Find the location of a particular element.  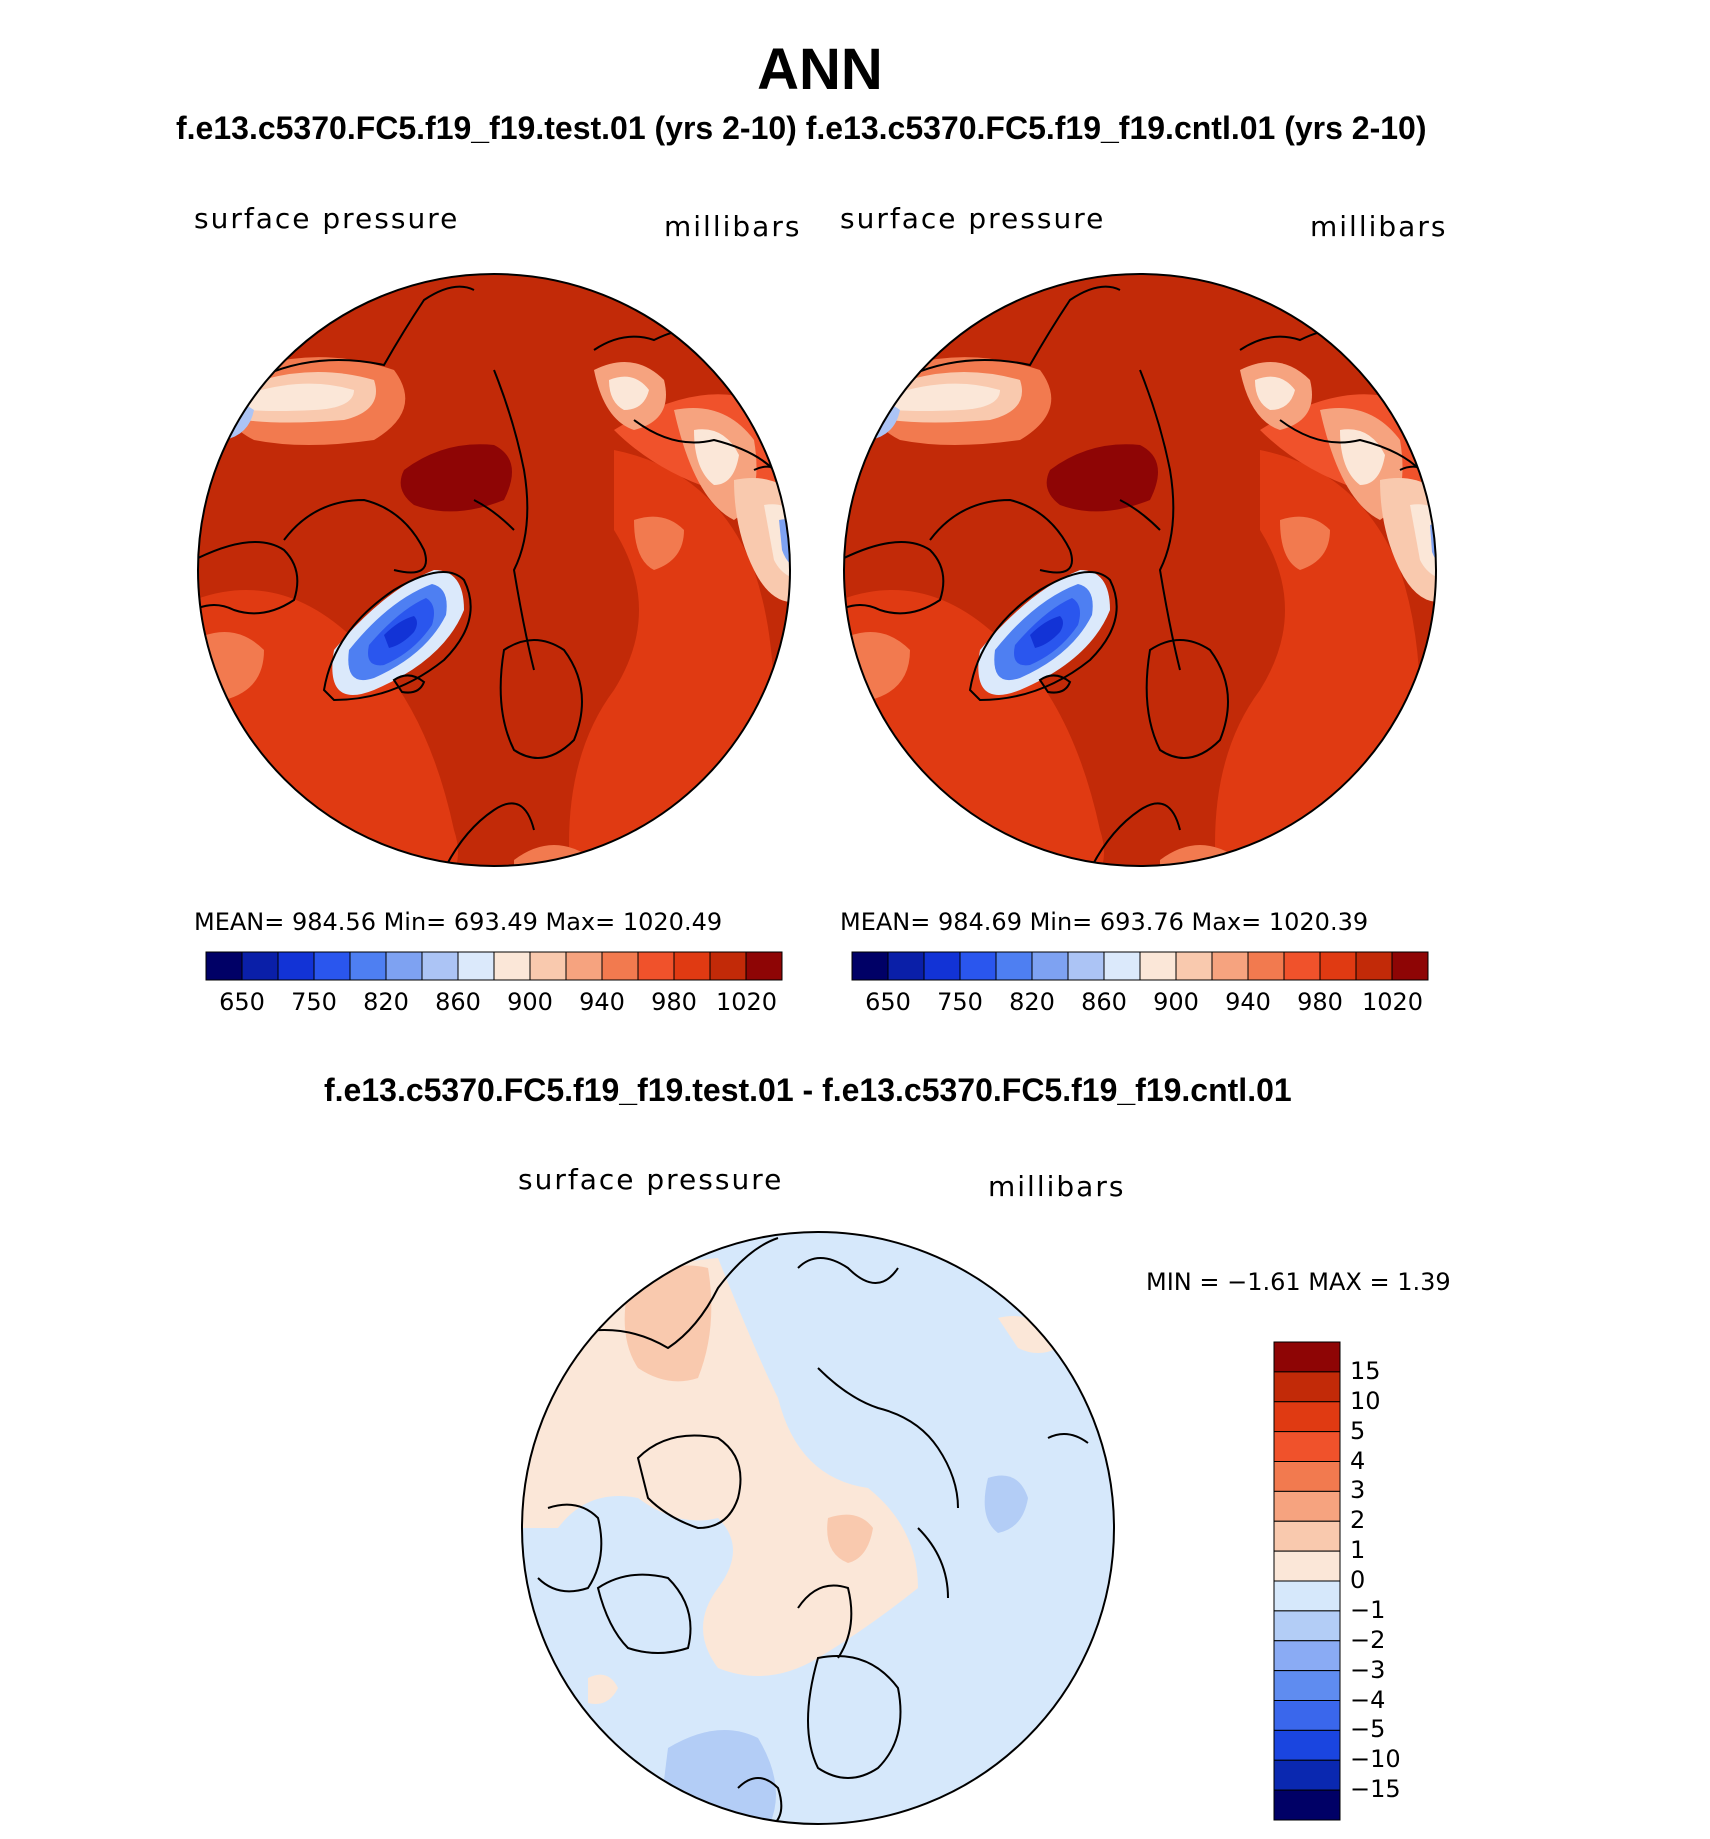

panel3-colorbar-tick-label: 15 is located at coordinates (1365, 1370).